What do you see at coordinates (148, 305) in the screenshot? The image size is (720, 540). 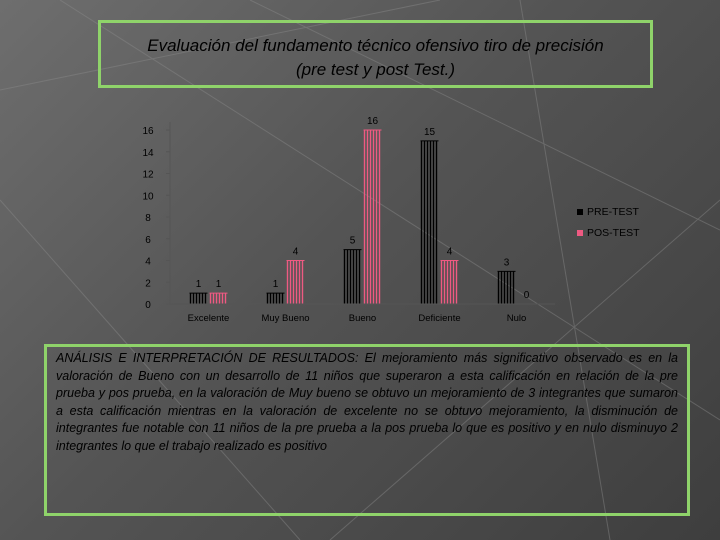 I see `y-tick-label: 0` at bounding box center [148, 305].